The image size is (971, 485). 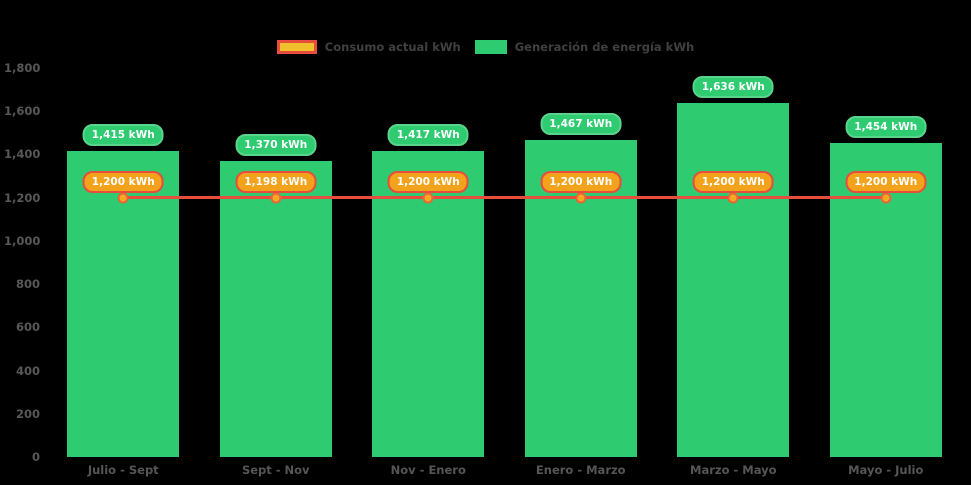 I want to click on generation-value-label: 1,467 kWh, so click(x=581, y=123).